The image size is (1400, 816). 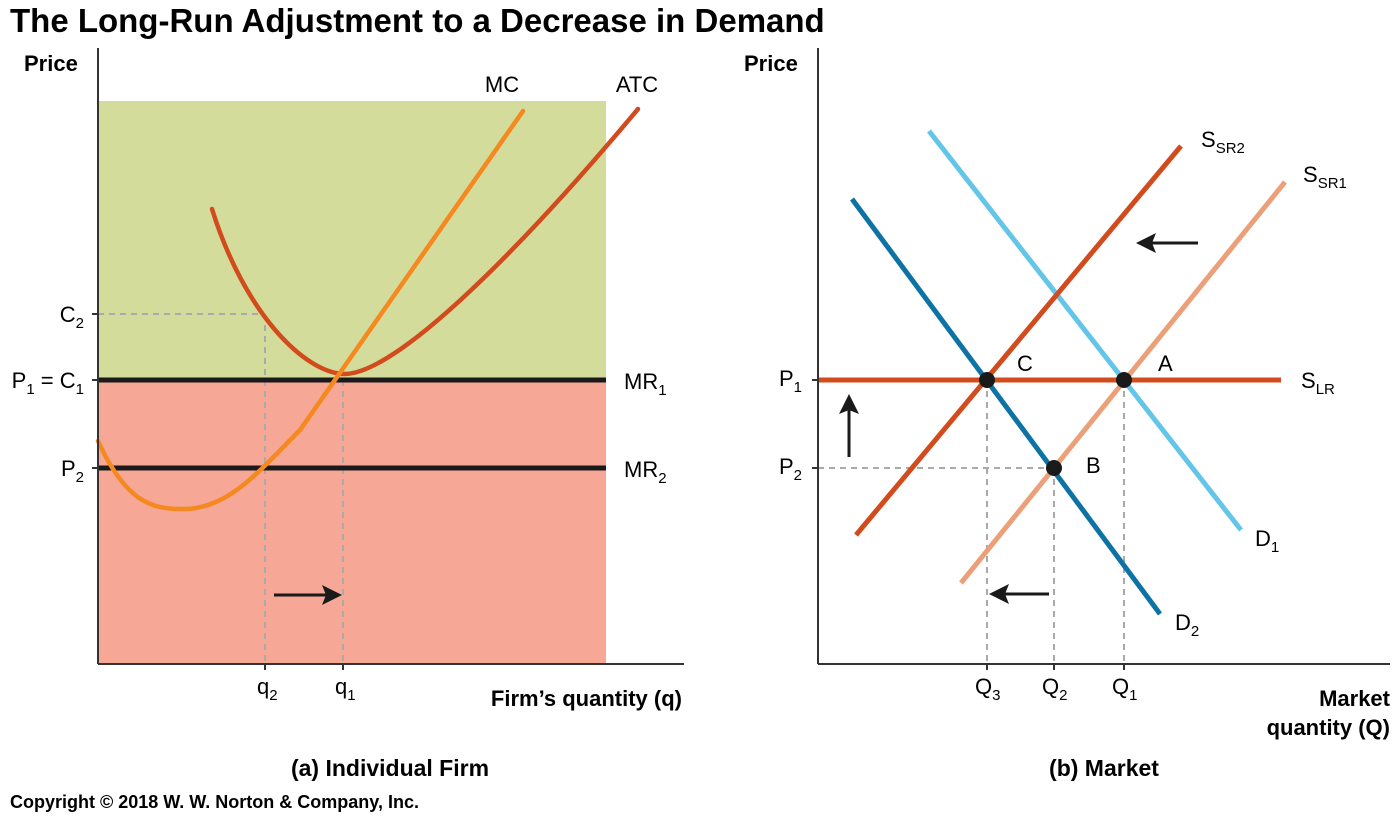 I want to click on s-lr-label: SLR, so click(x=1318, y=383).